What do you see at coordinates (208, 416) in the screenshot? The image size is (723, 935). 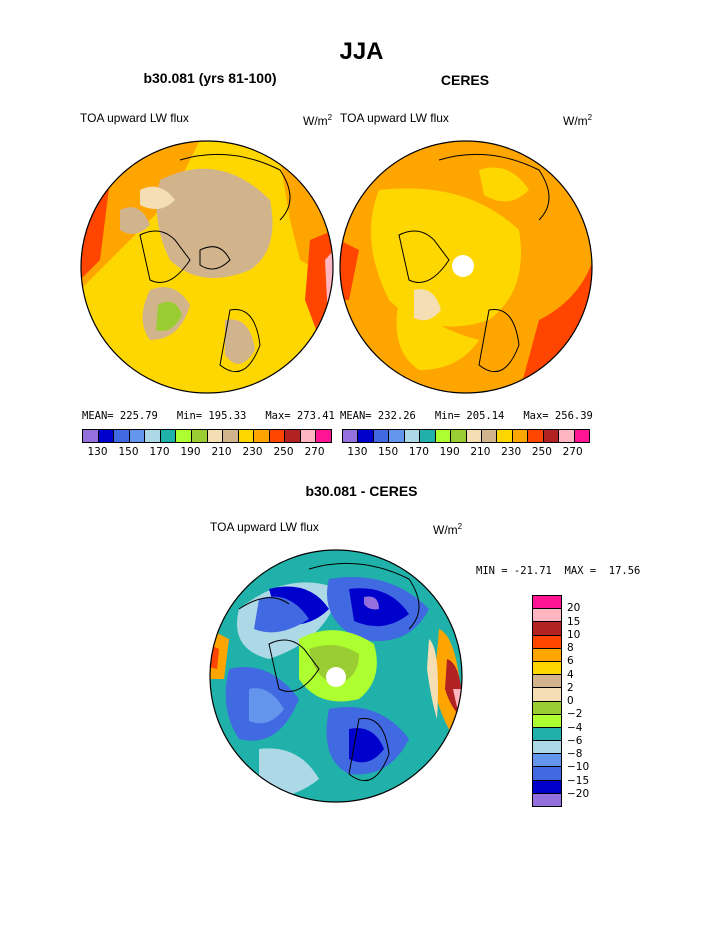 I see `stats-model: MEAN= 225.79 Min= 195.33 Max= 273.41` at bounding box center [208, 416].